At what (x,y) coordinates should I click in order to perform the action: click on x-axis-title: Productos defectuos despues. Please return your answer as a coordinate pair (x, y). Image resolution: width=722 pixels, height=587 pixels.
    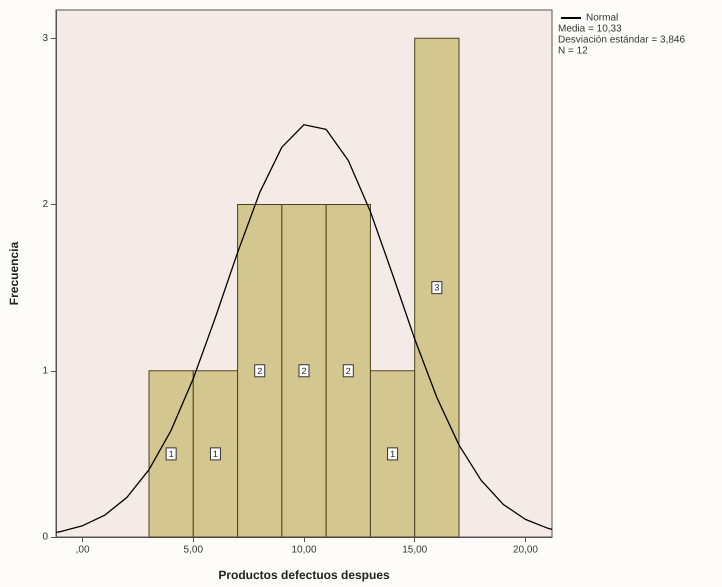
    Looking at the image, I should click on (304, 575).